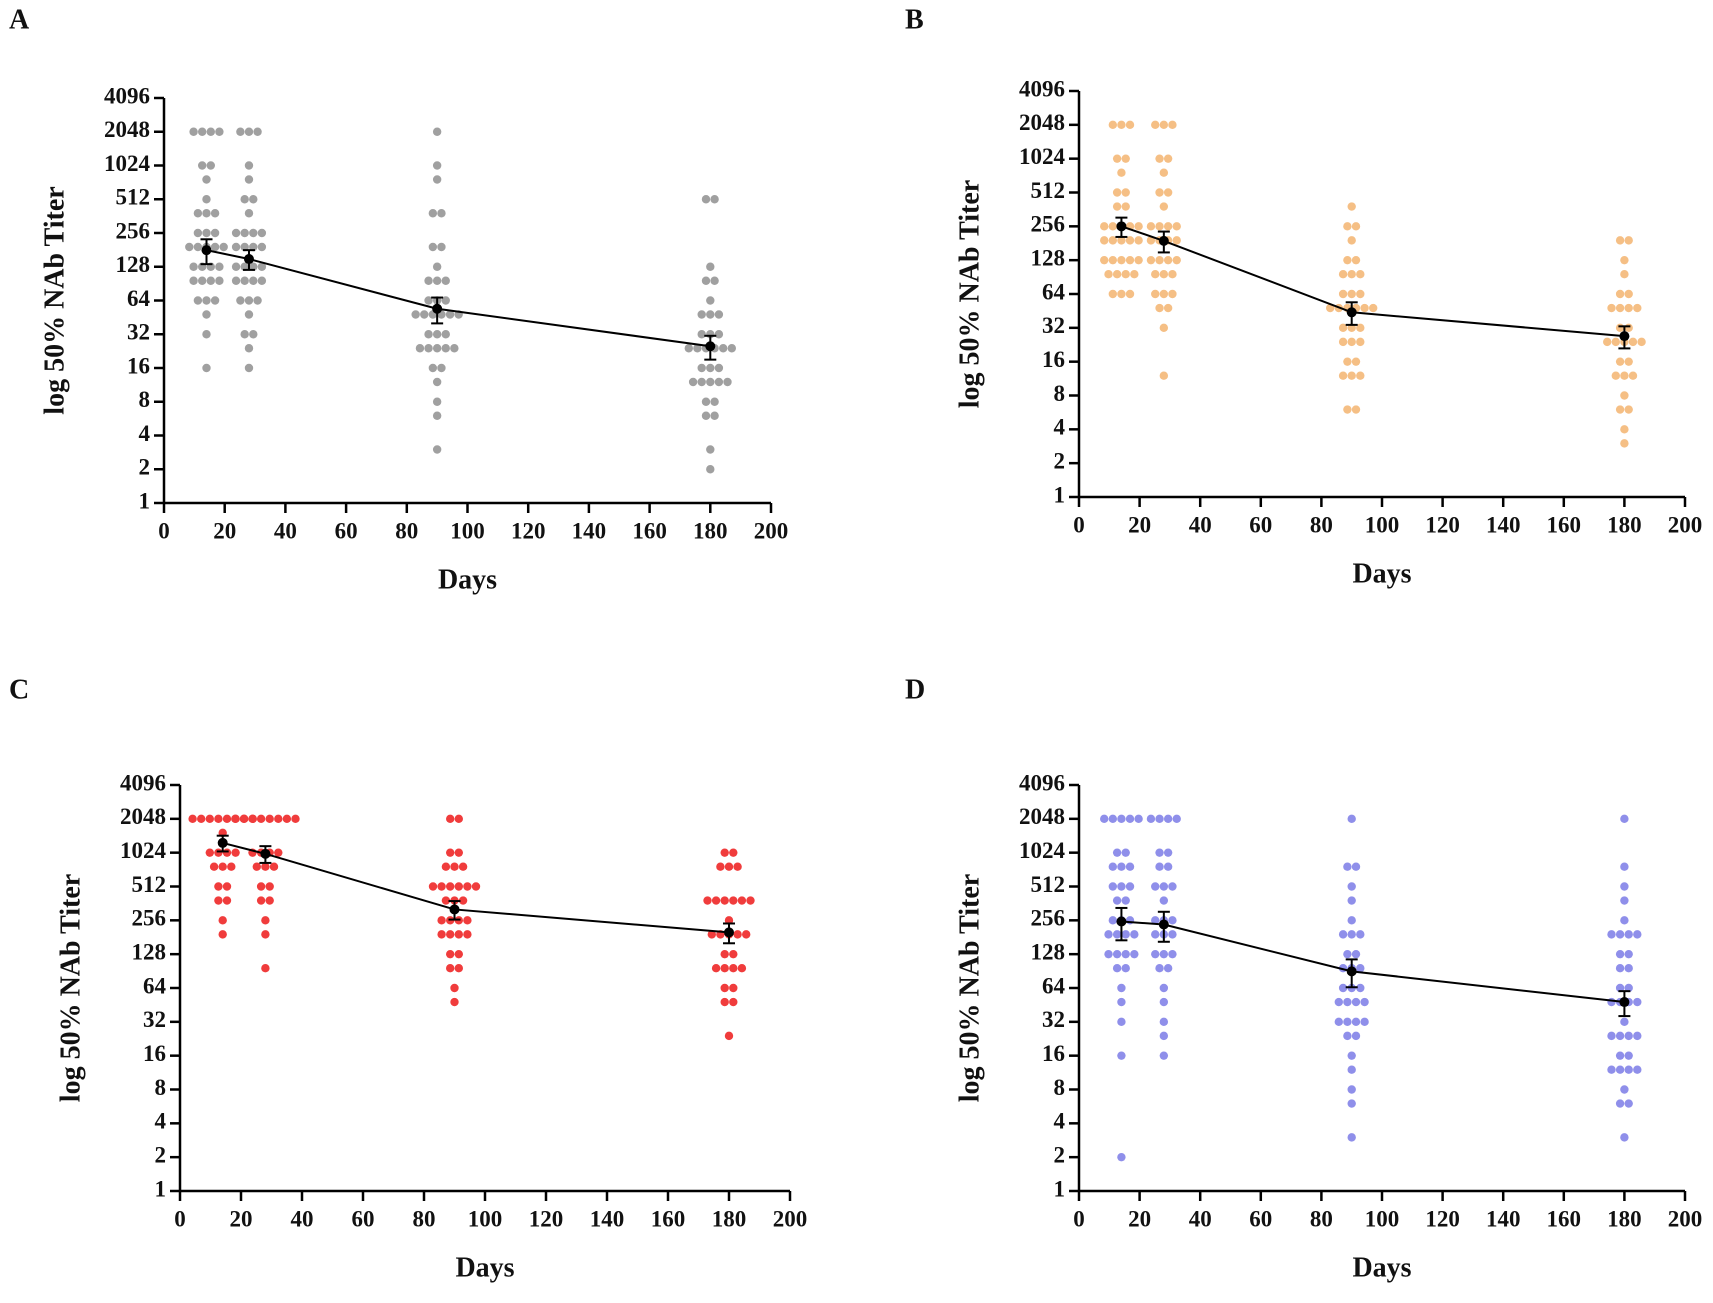 Image resolution: width=1713 pixels, height=1303 pixels. I want to click on x-tick-label: 180, so click(710, 530).